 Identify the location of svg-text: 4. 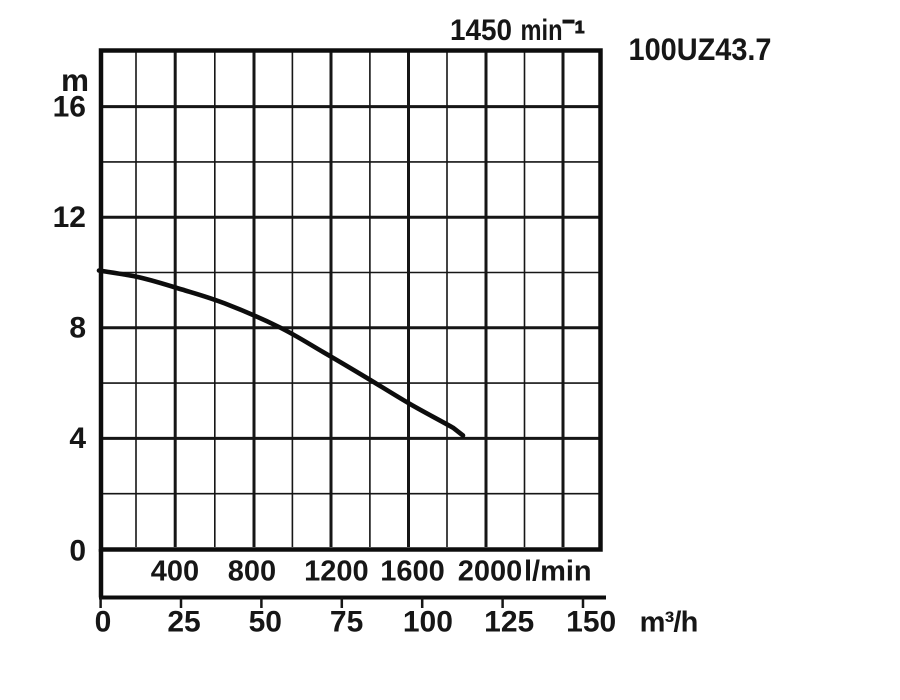
(77, 438).